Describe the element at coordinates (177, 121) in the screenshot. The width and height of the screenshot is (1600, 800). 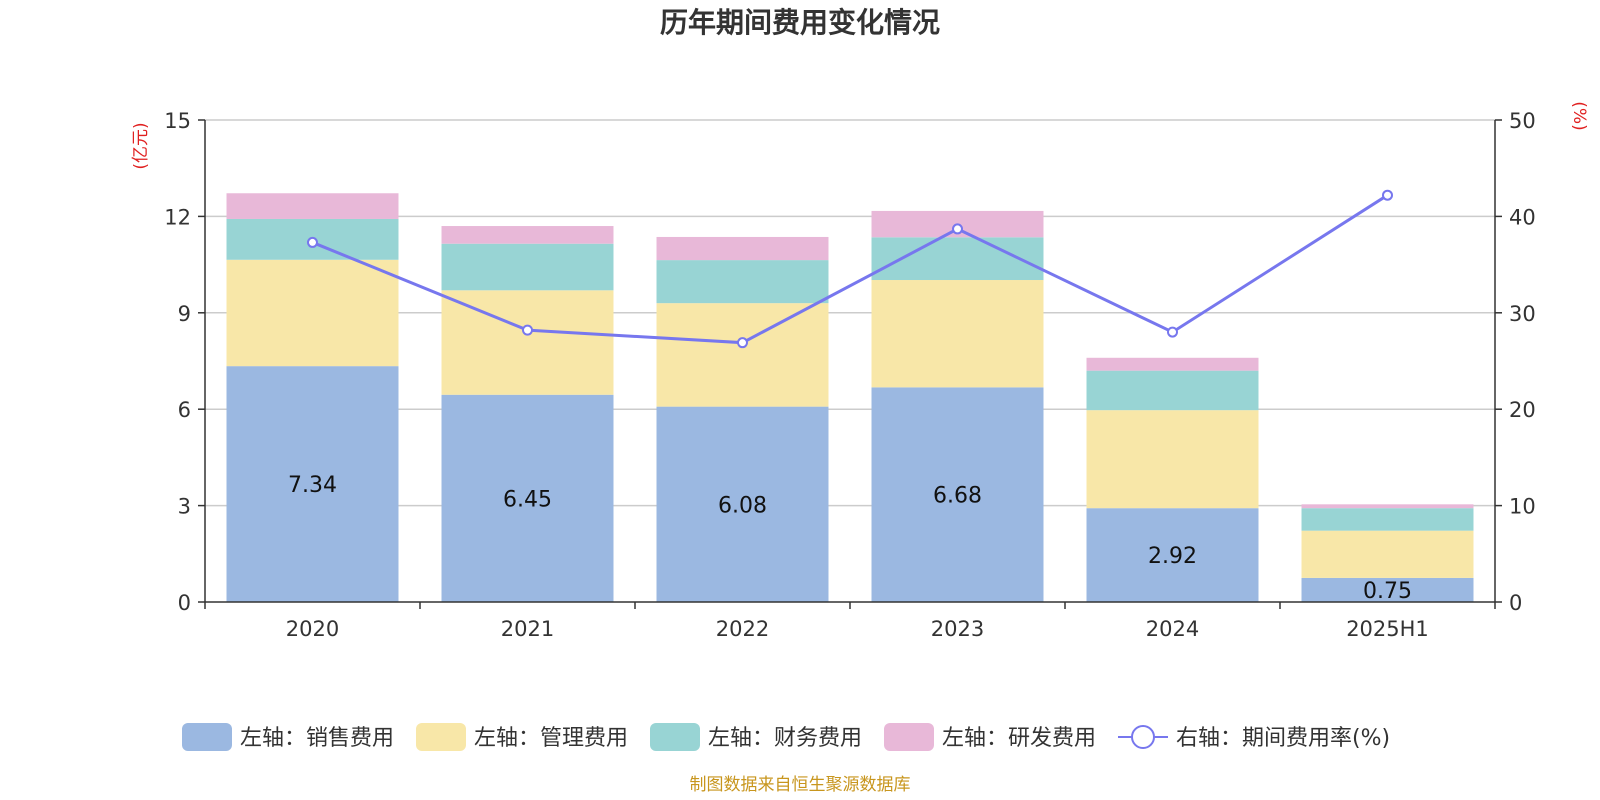
I see `left-axis-tick-label: 15` at that location.